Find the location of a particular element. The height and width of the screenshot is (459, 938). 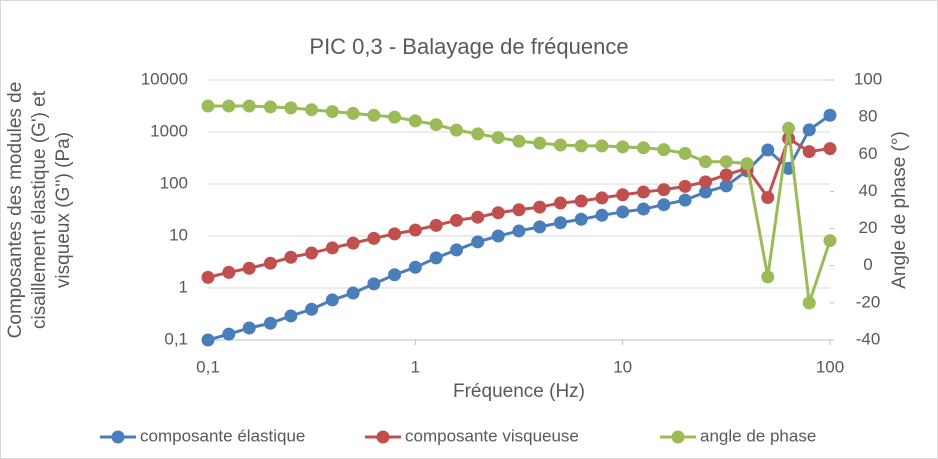

y2-tick-label: -20 is located at coordinates (868, 301).